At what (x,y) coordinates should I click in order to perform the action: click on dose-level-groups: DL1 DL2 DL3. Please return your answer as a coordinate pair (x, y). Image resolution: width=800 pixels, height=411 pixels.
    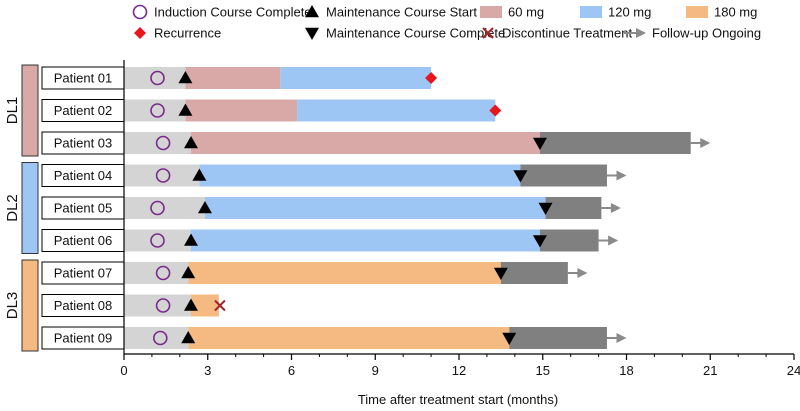
    Looking at the image, I should click on (21, 208).